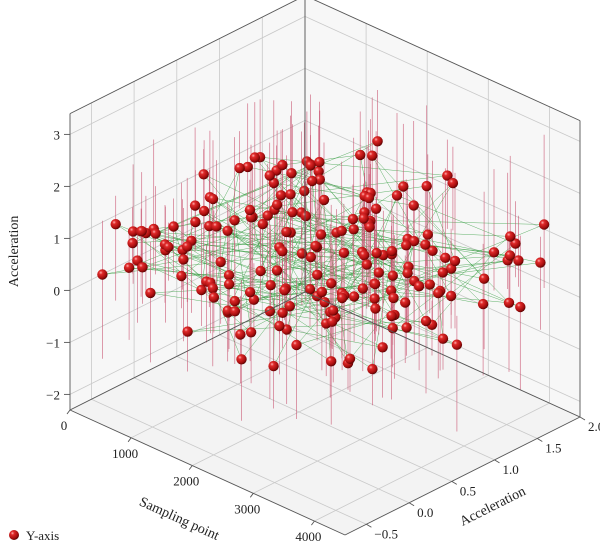 The image size is (600, 544). Describe the element at coordinates (468, 490) in the screenshot. I see `tick-label: 0.5` at that location.